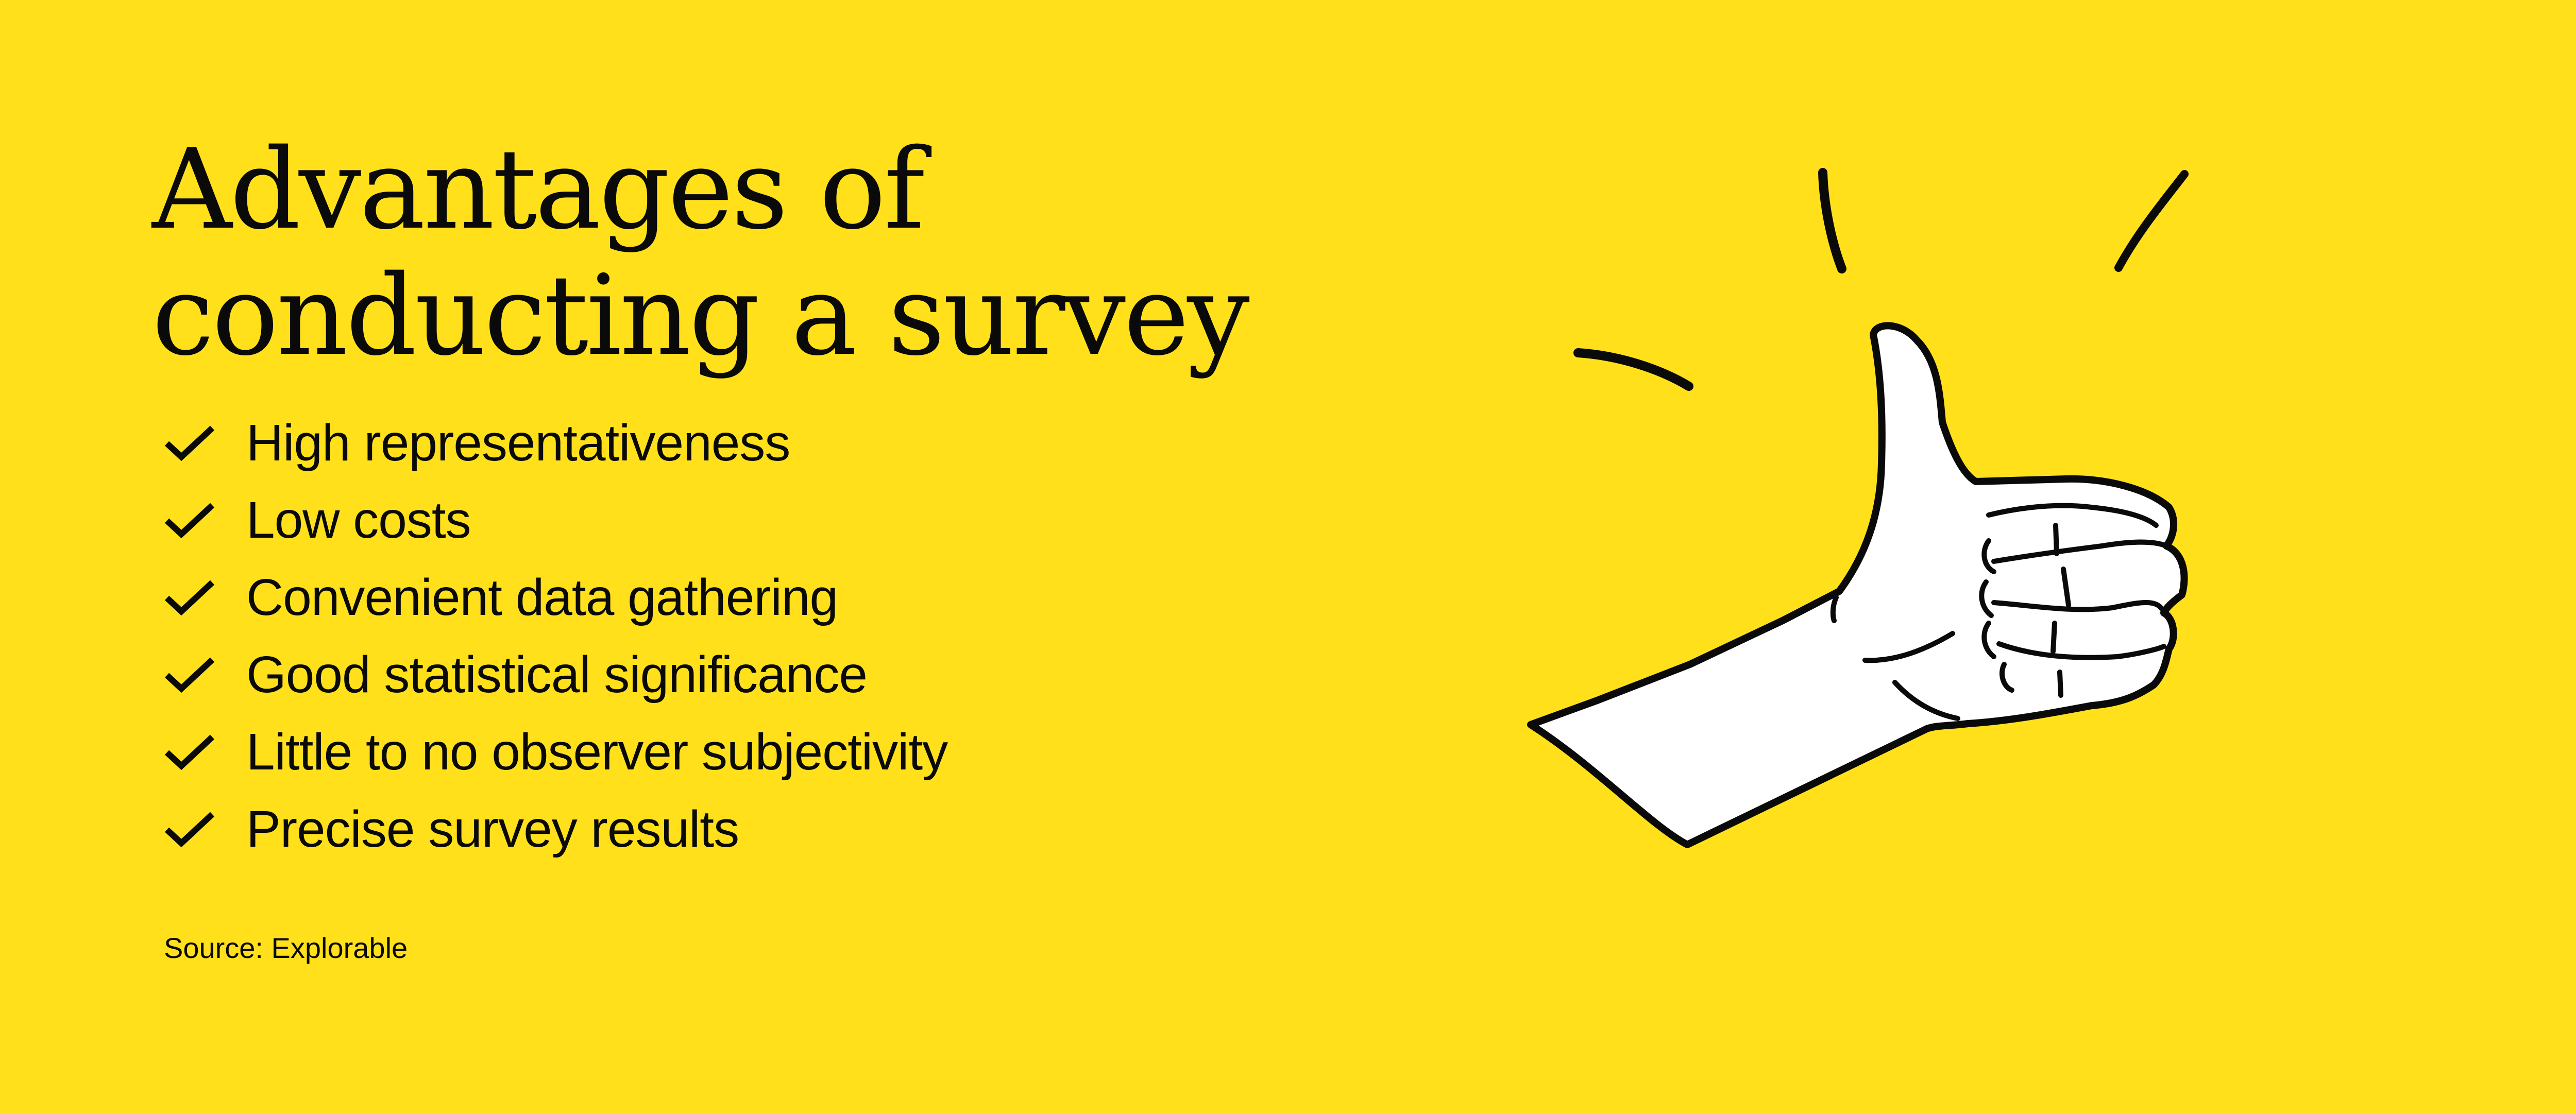  What do you see at coordinates (518, 443) in the screenshot?
I see `list-item-label: High representativeness` at bounding box center [518, 443].